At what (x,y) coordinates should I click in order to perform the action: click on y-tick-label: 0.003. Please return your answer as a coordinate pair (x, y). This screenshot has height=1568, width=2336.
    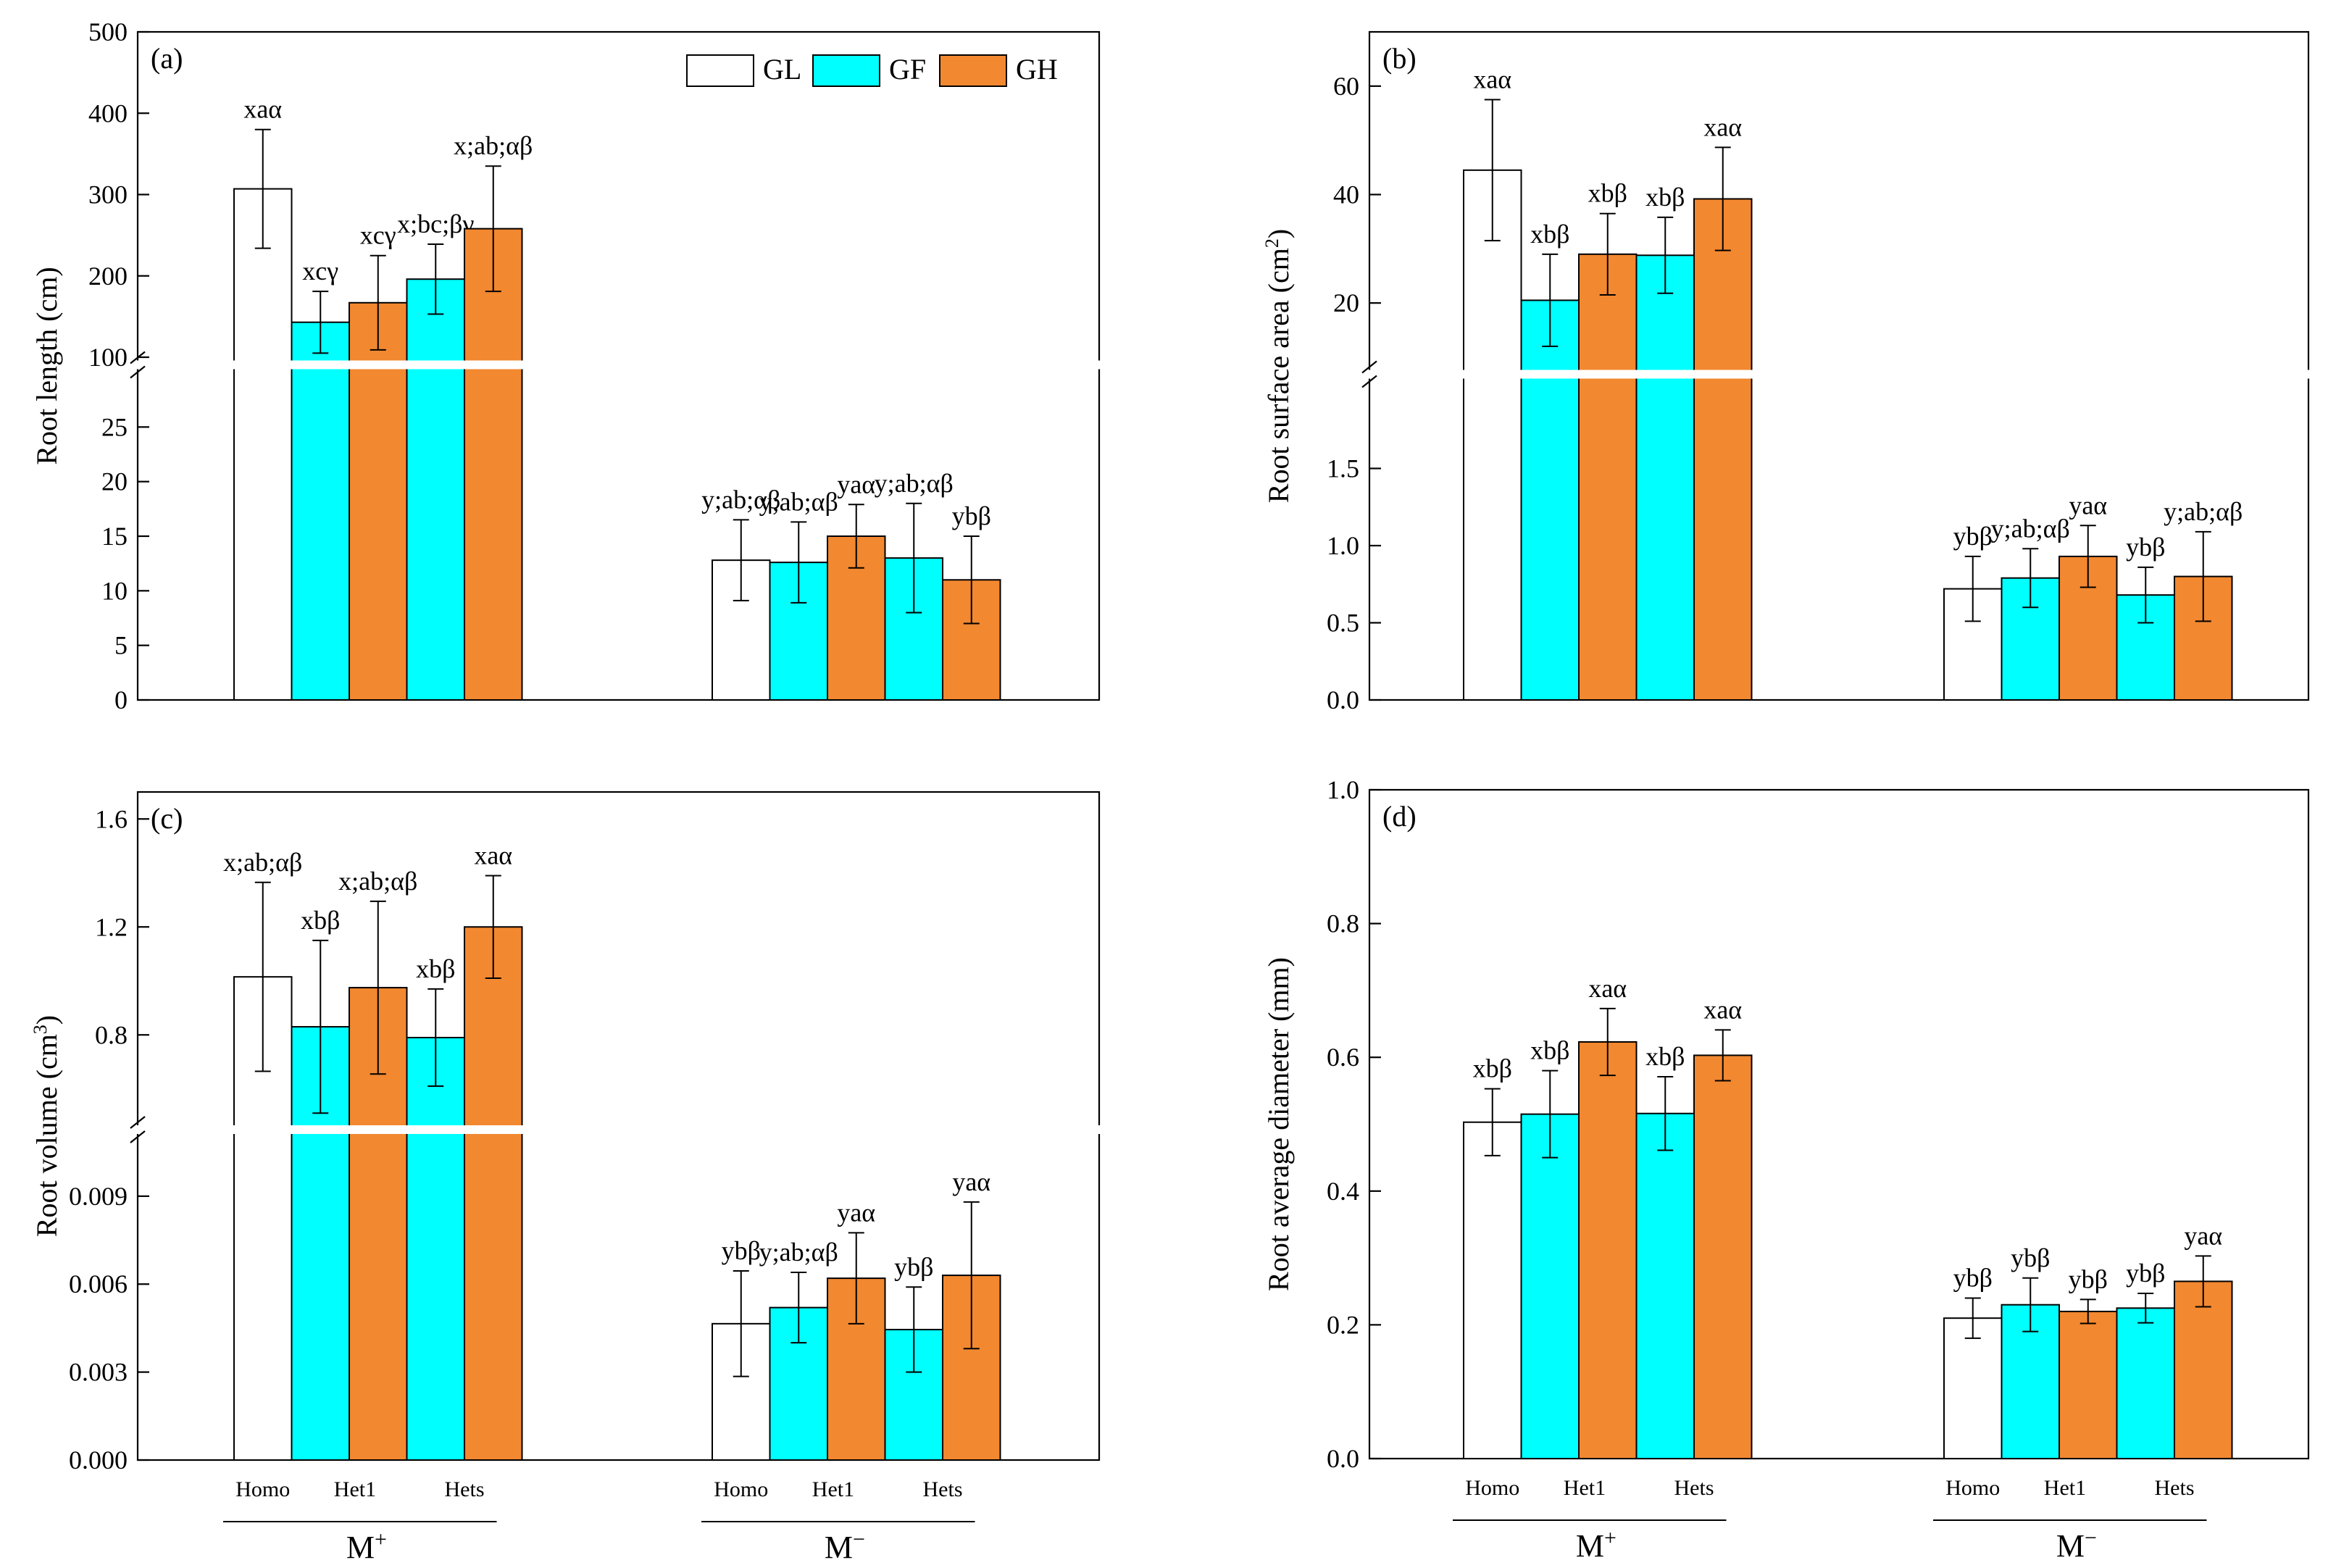
    Looking at the image, I should click on (98, 1372).